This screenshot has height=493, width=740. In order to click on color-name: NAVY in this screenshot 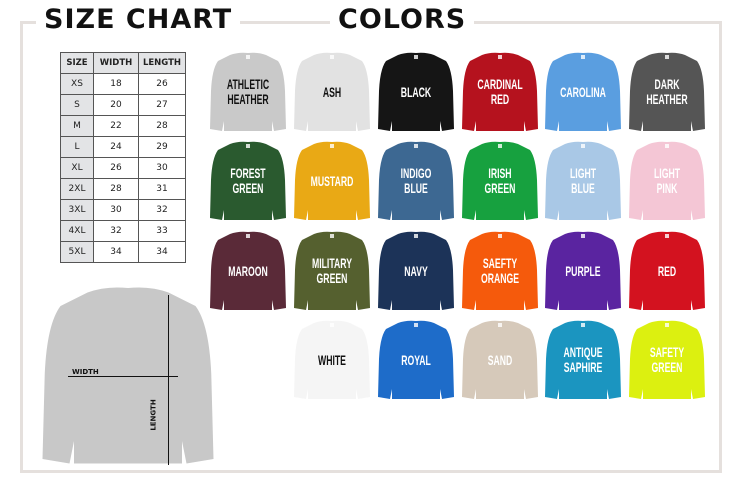, I will do `click(416, 270)`.